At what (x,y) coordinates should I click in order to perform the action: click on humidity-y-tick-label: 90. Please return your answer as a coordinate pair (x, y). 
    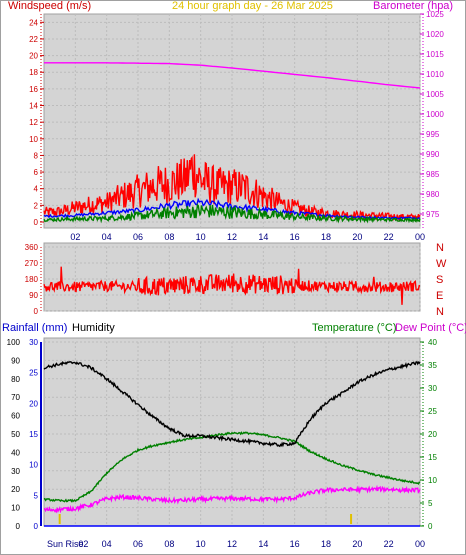
    Looking at the image, I should click on (15, 360).